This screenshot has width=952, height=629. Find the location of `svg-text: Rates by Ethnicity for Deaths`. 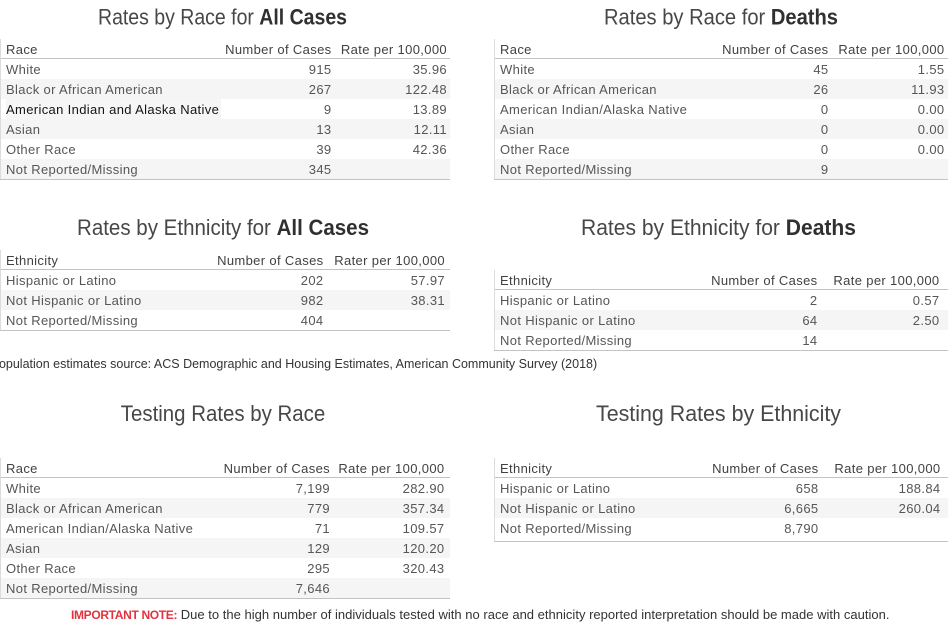

svg-text: Rates by Ethnicity for Deaths is located at coordinates (718, 227).